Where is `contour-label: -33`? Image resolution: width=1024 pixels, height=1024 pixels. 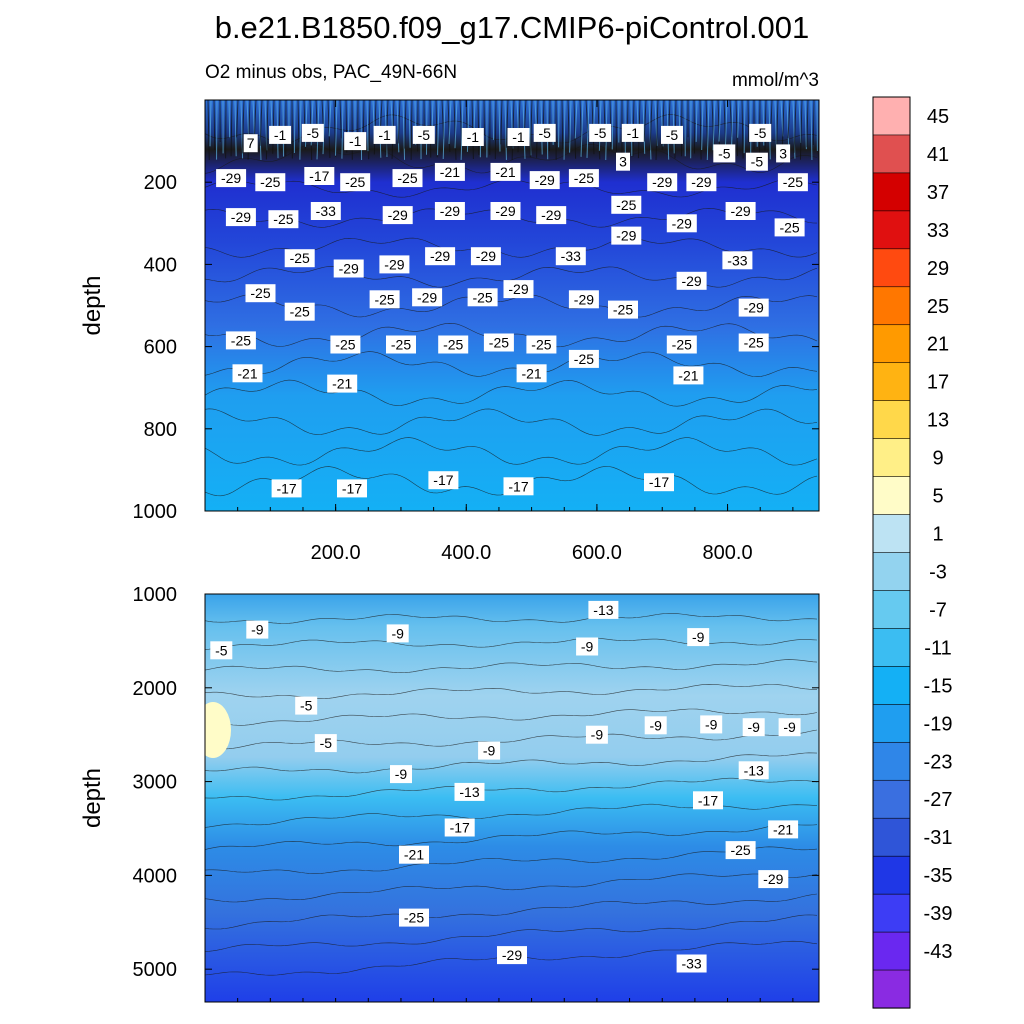 contour-label: -33 is located at coordinates (737, 260).